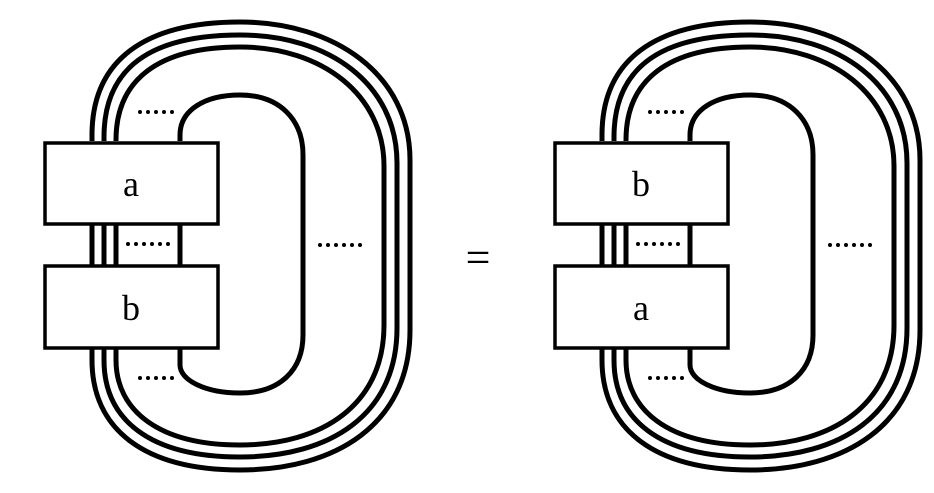  What do you see at coordinates (478, 257) in the screenshot?
I see `equals-sign: =` at bounding box center [478, 257].